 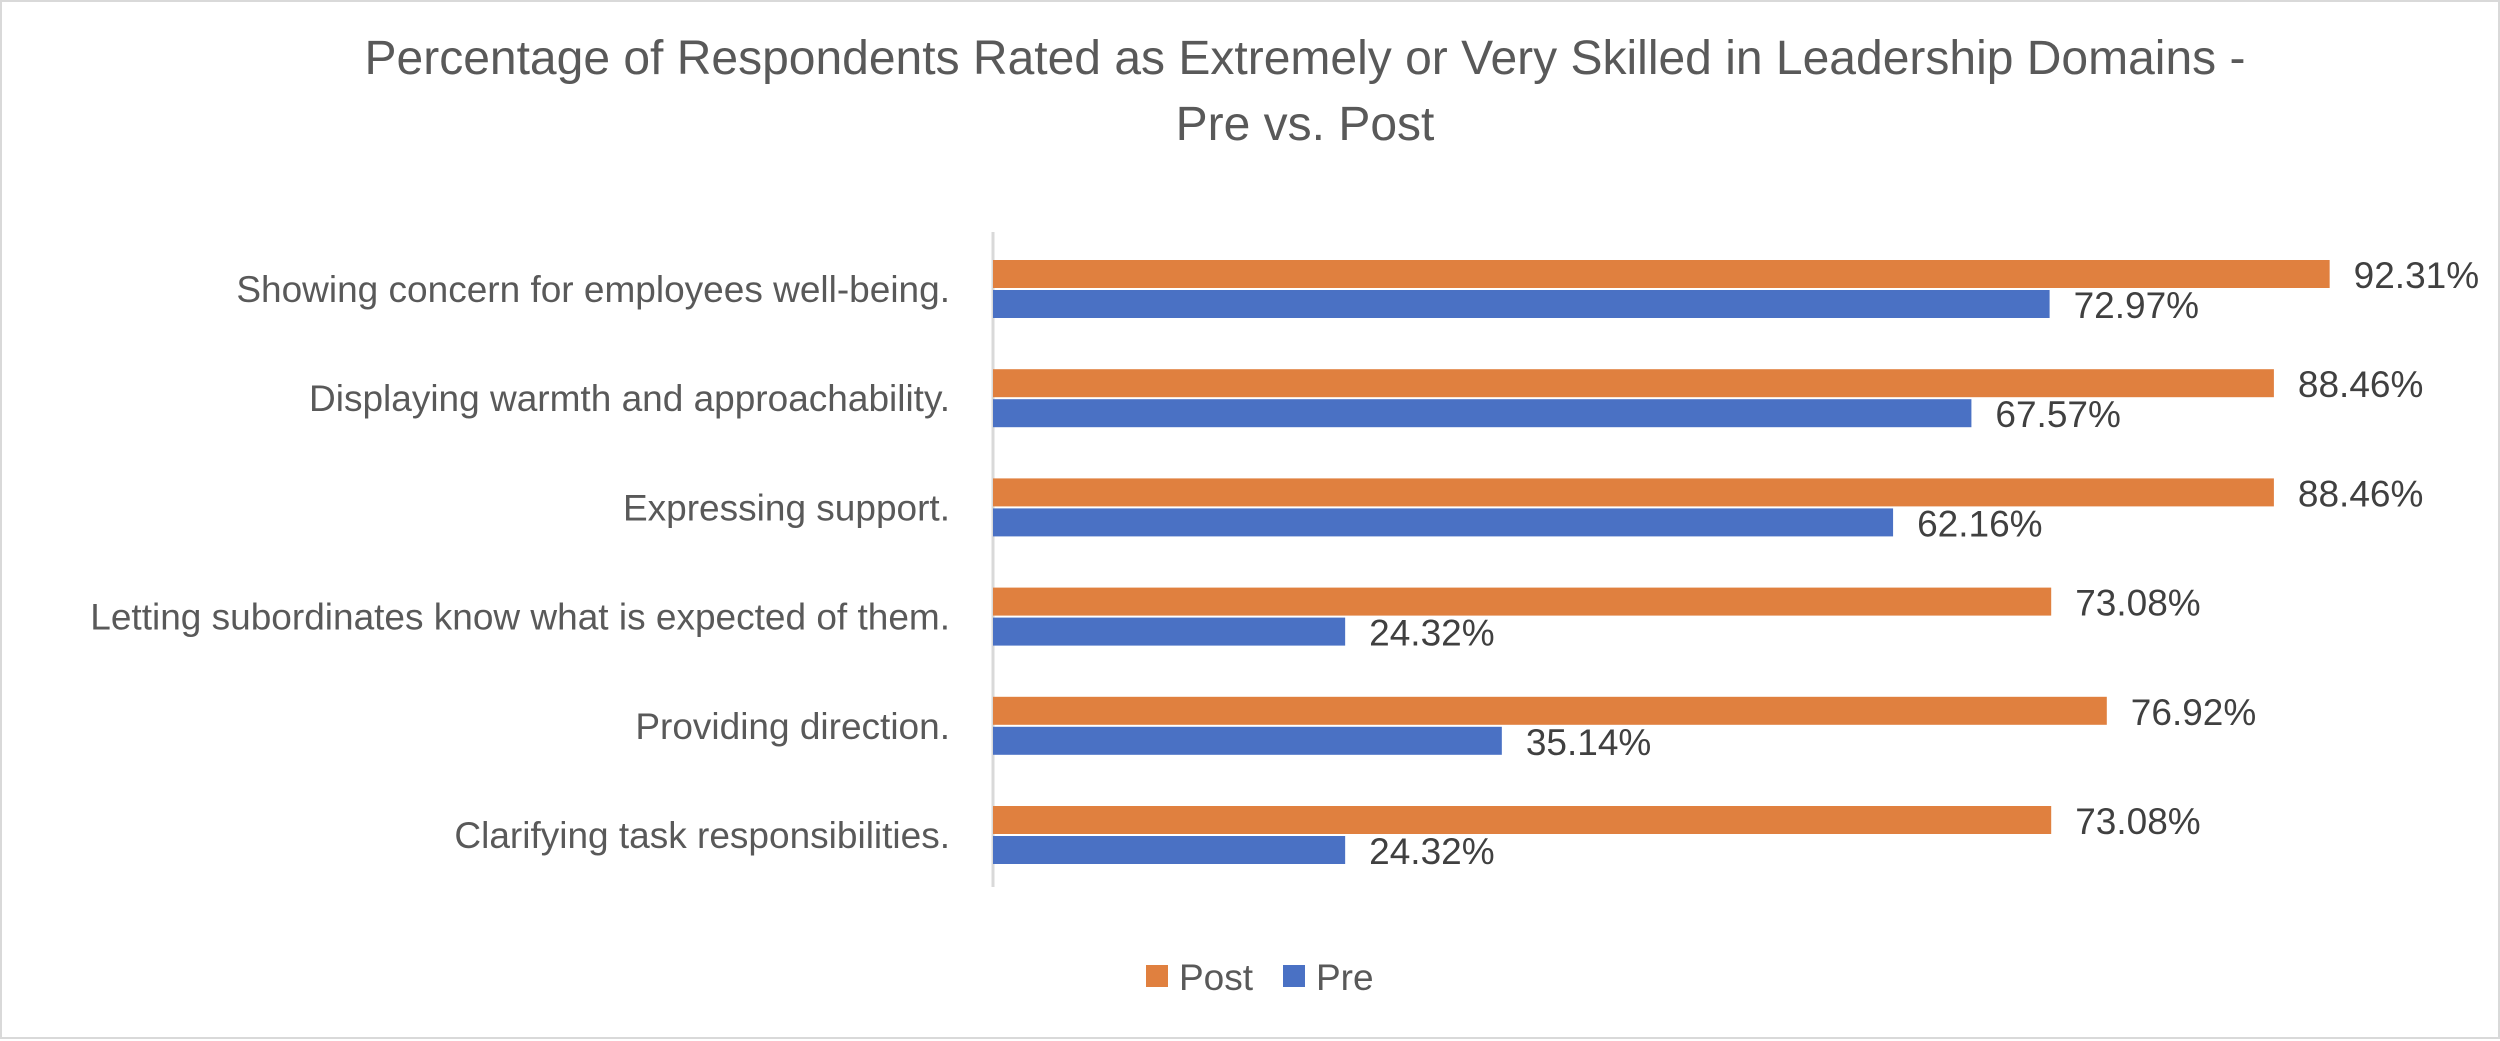 I want to click on data-label-post-expressing-support: 88.46%, so click(x=2361, y=493).